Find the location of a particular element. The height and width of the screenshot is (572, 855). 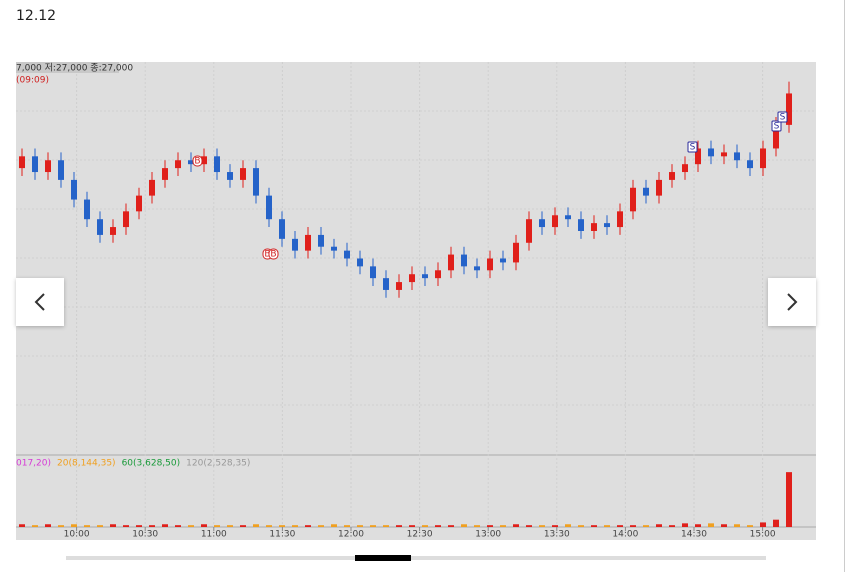

scroll-thumb is located at coordinates (383, 558).